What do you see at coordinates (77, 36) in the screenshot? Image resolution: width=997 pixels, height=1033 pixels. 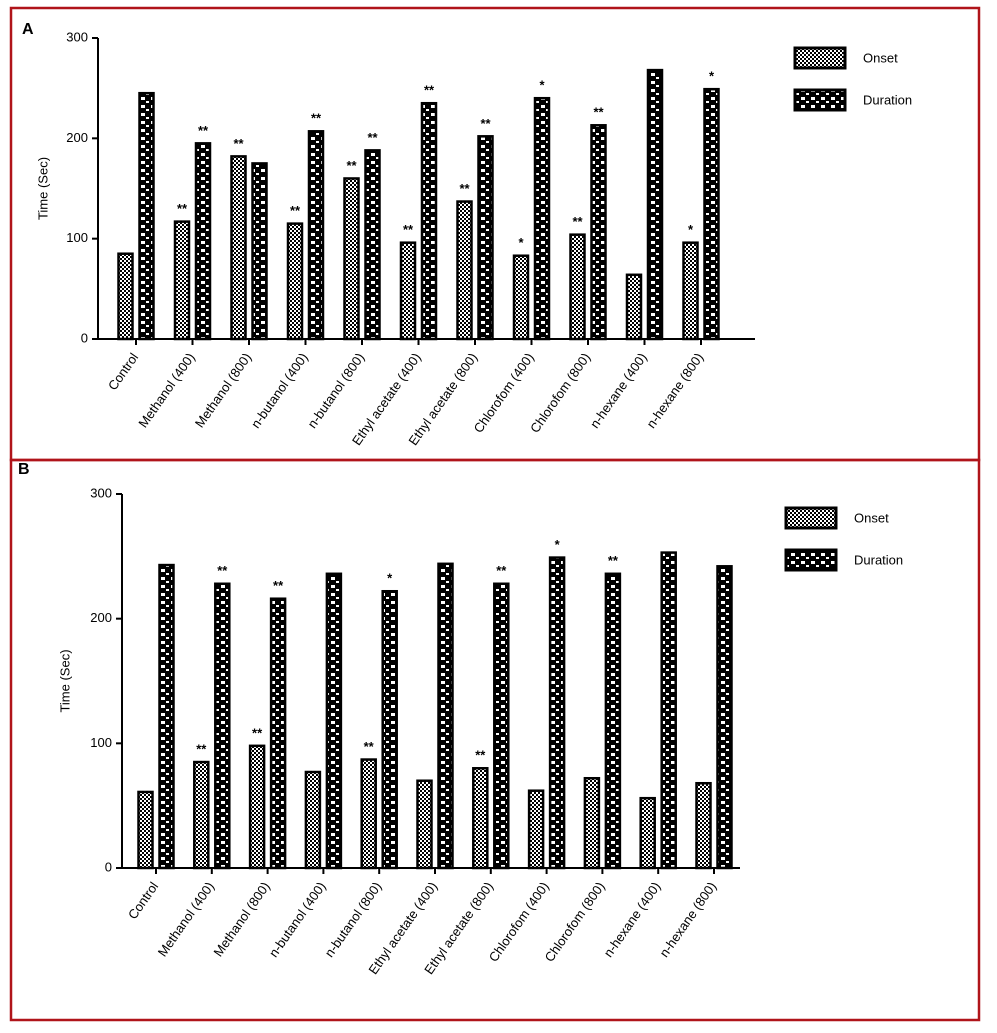 I see `y-tick-label: 300` at bounding box center [77, 36].